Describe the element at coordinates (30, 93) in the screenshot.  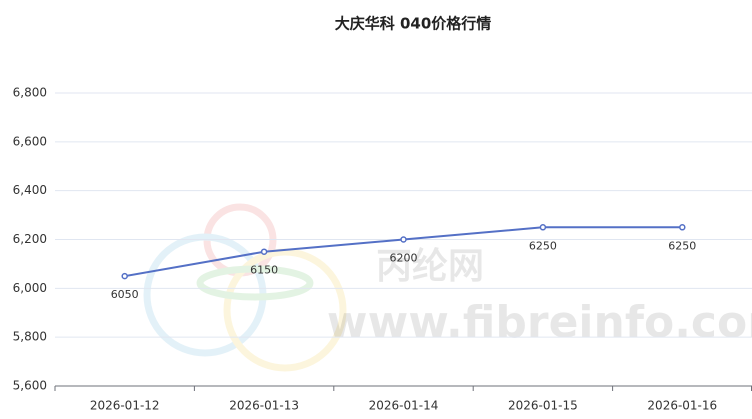
I see `y-tick-label: 6,800` at that location.